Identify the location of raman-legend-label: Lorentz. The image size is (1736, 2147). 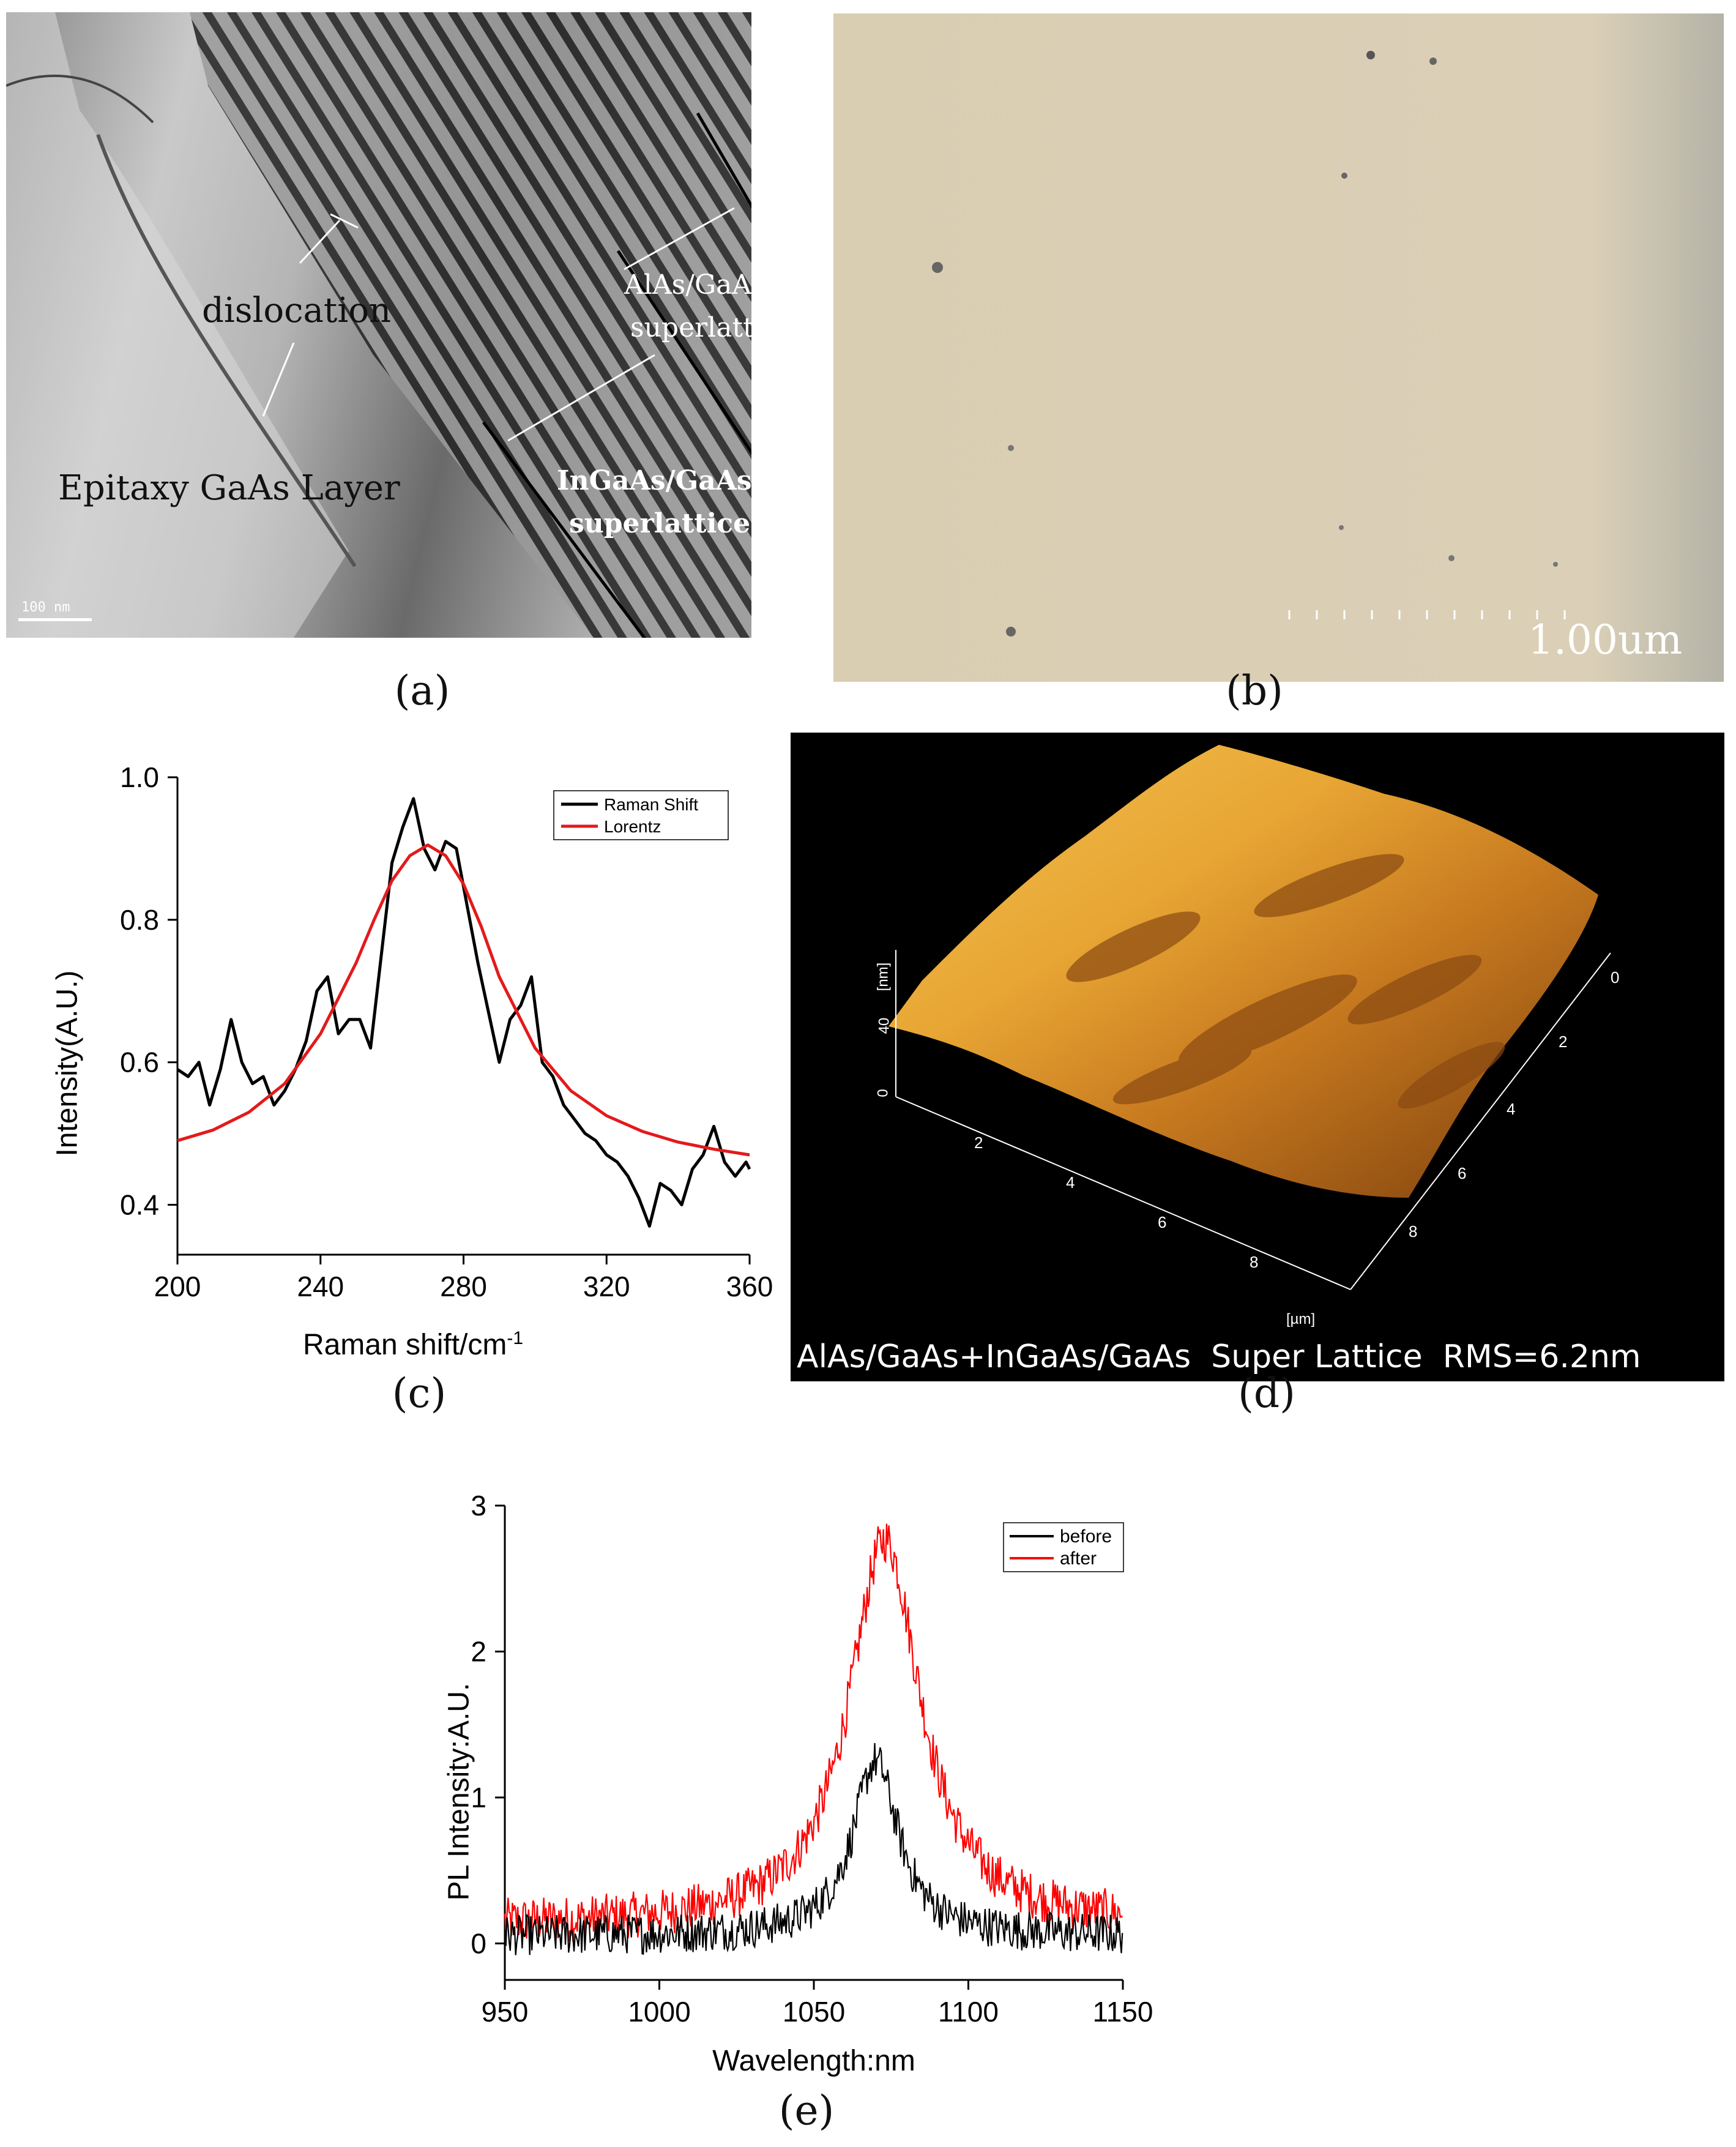
(632, 827).